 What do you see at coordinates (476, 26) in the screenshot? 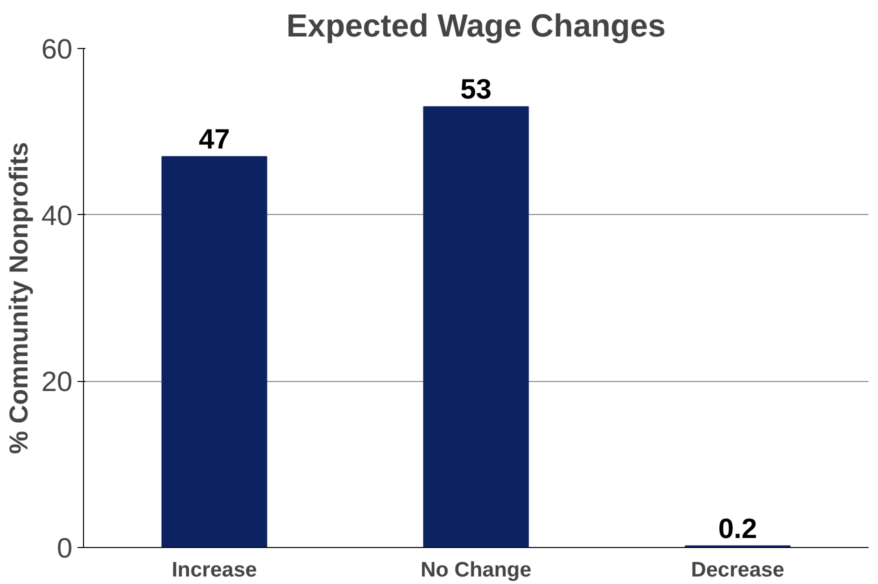
I see `chart-title: Expected Wage Changes` at bounding box center [476, 26].